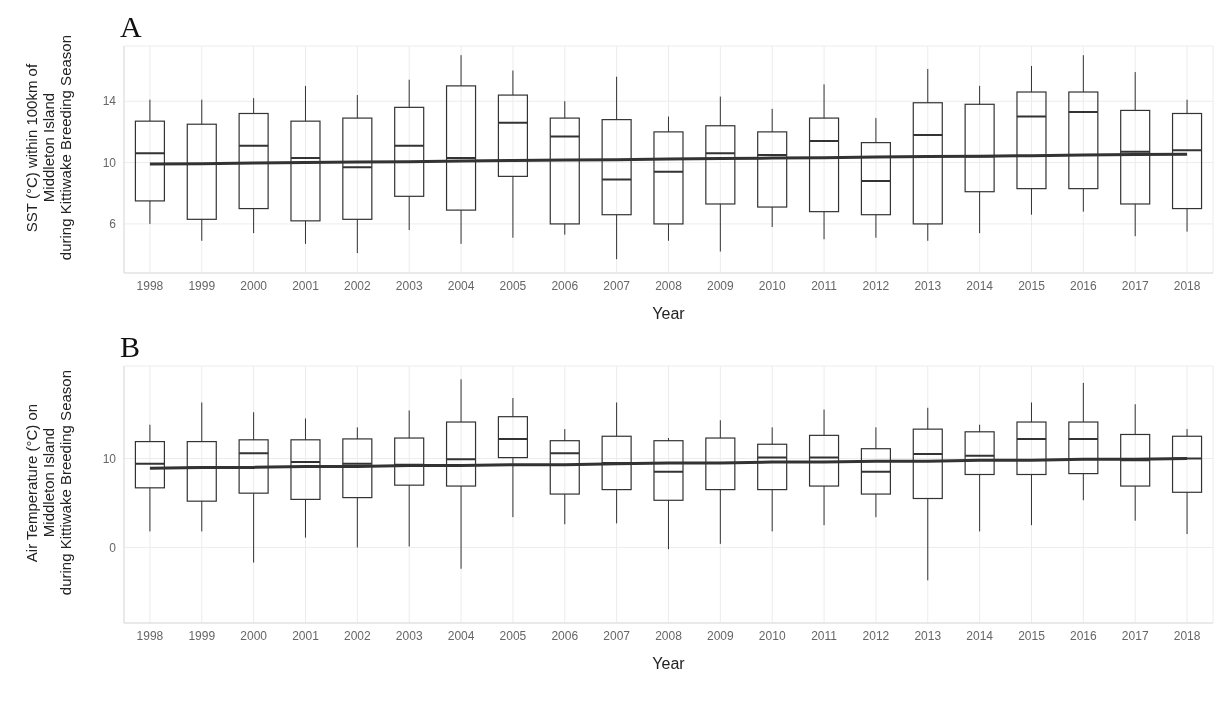 The width and height of the screenshot is (1231, 709). What do you see at coordinates (109, 101) in the screenshot?
I see `y-tick-label: 14` at bounding box center [109, 101].